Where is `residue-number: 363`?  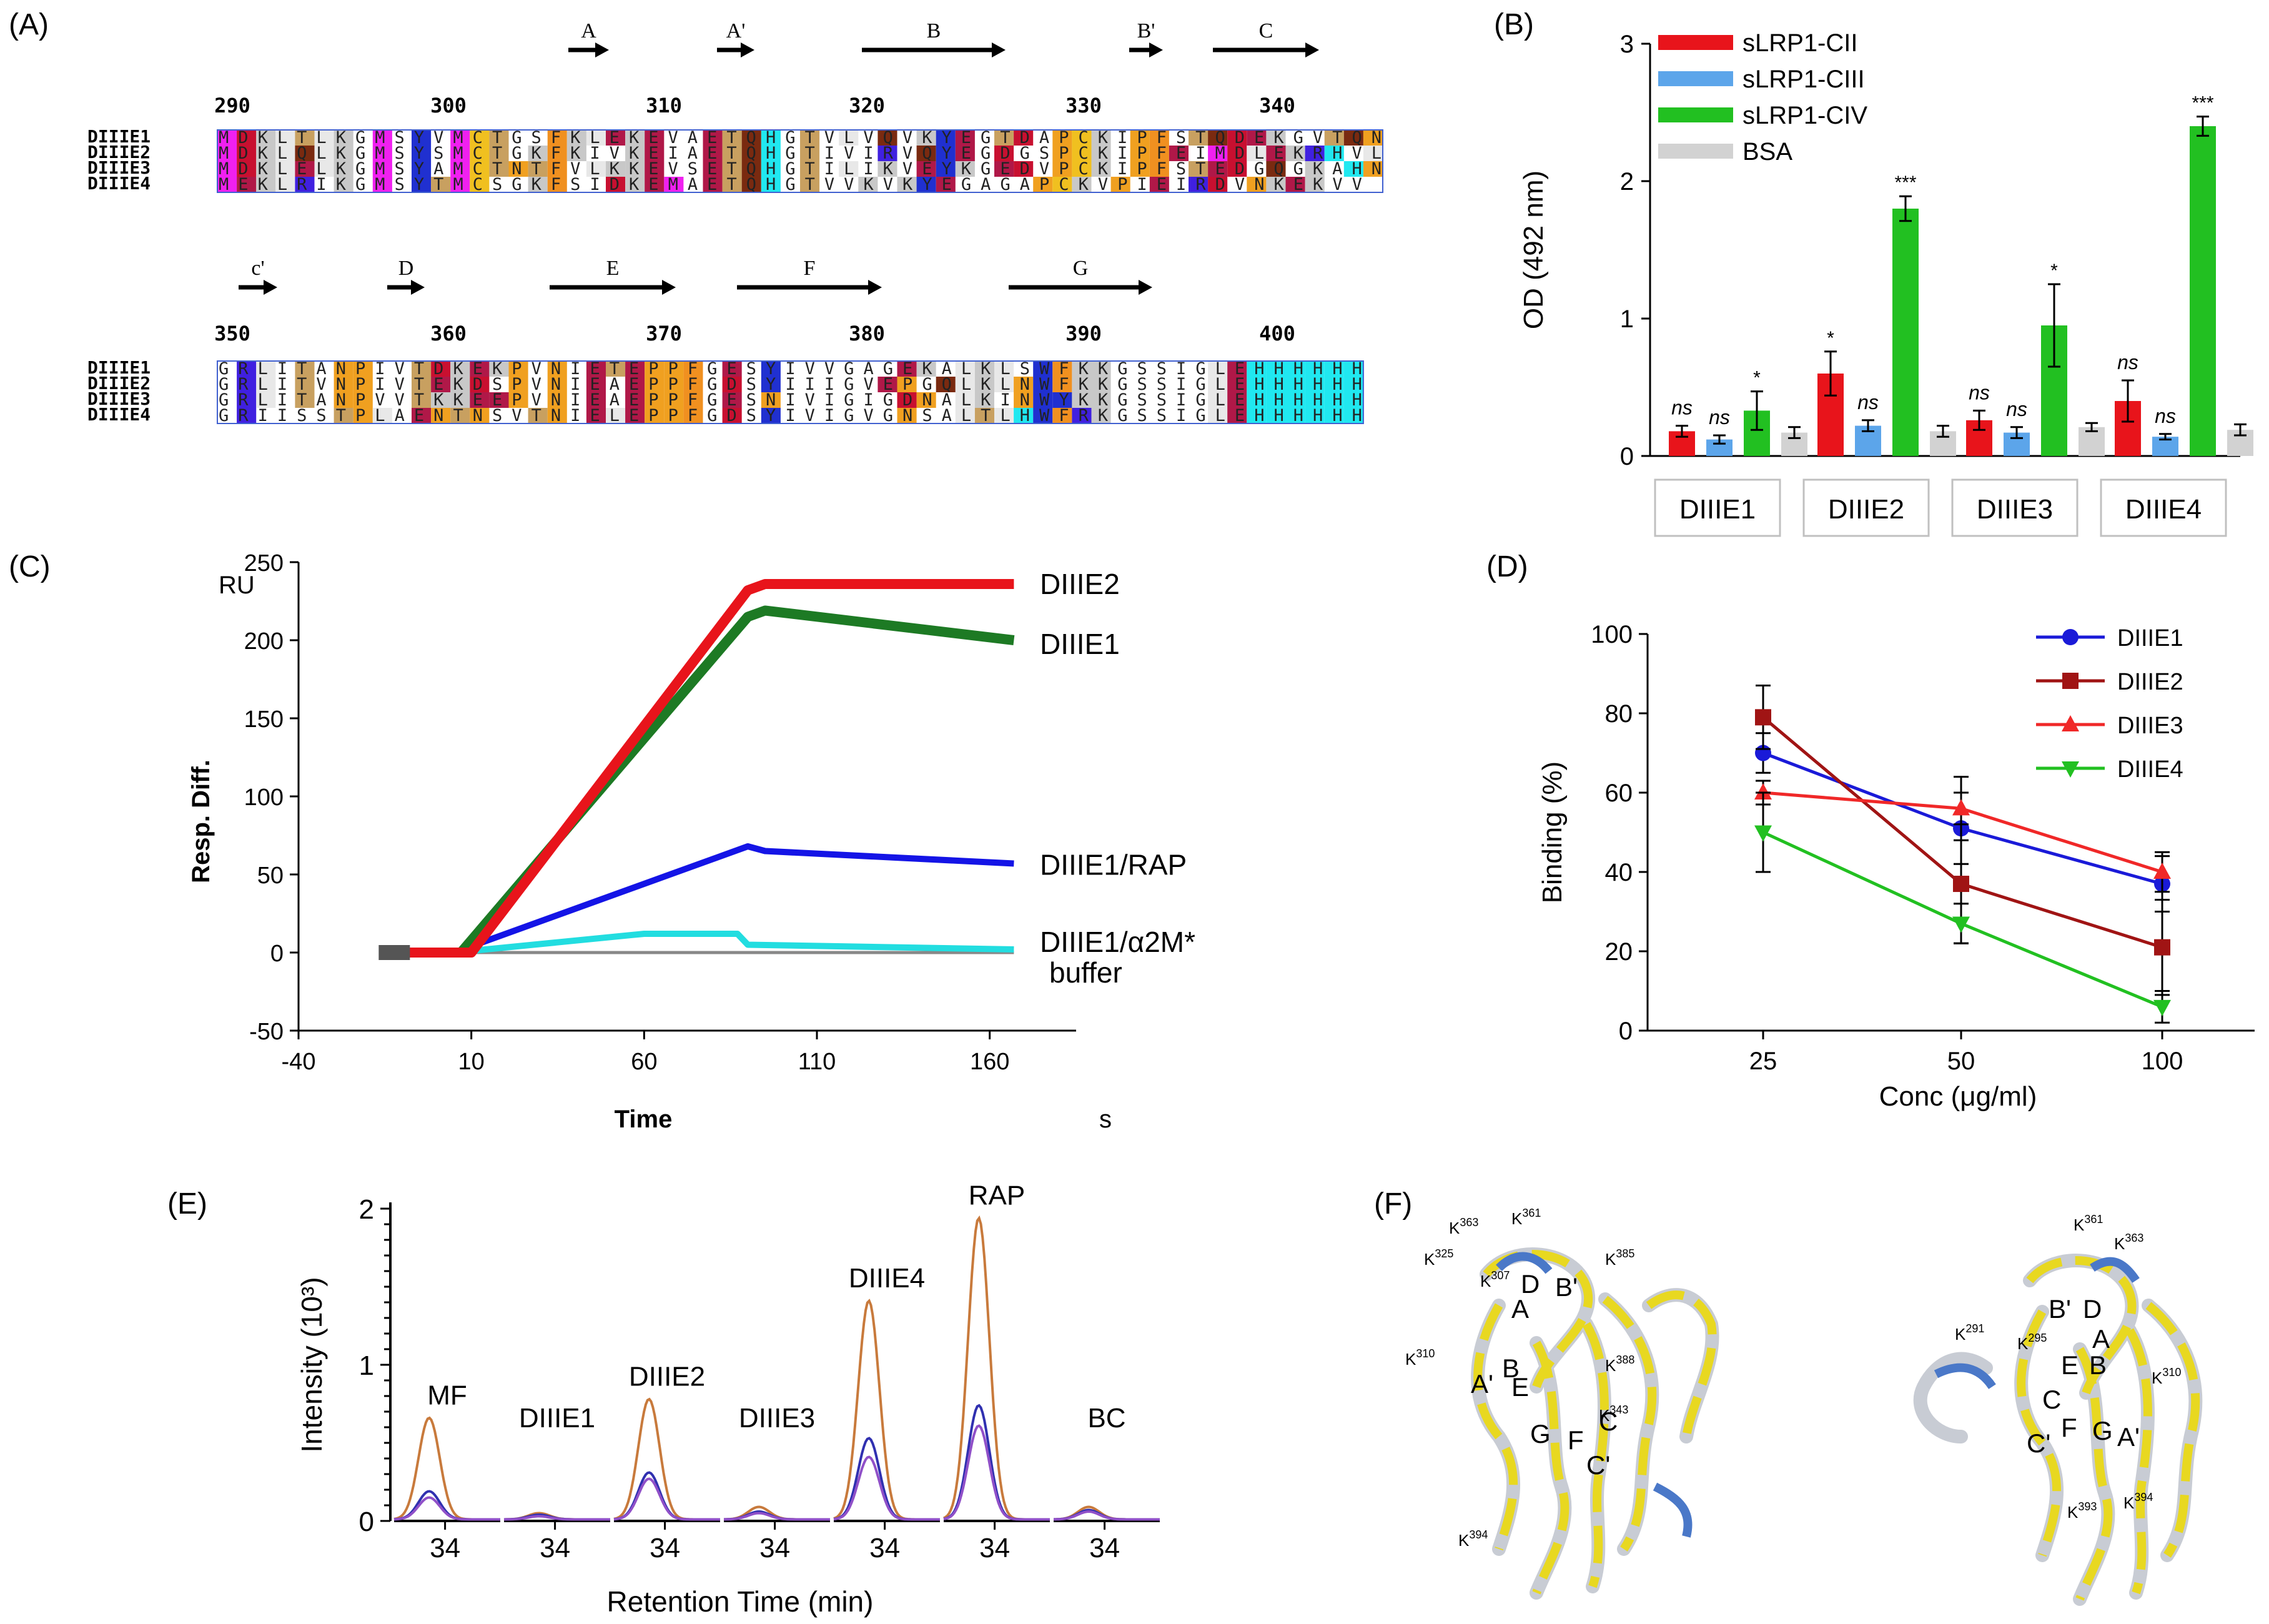
residue-number: 363 is located at coordinates (1469, 1222).